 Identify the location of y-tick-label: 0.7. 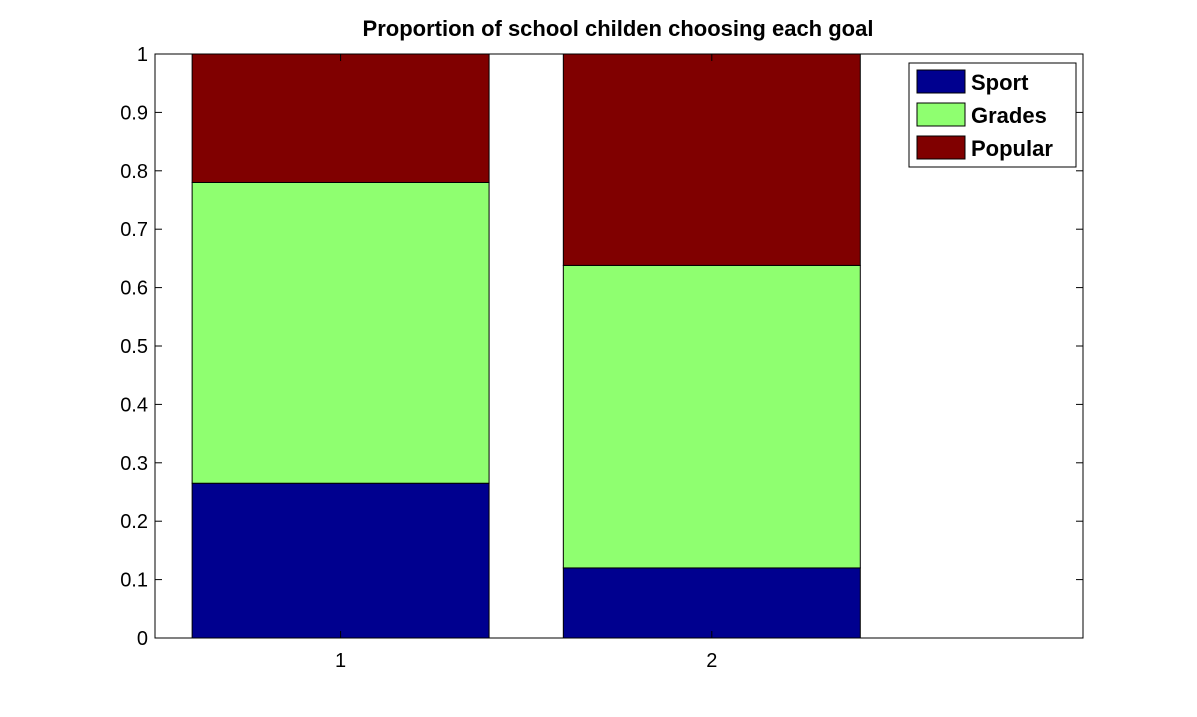
(134, 230).